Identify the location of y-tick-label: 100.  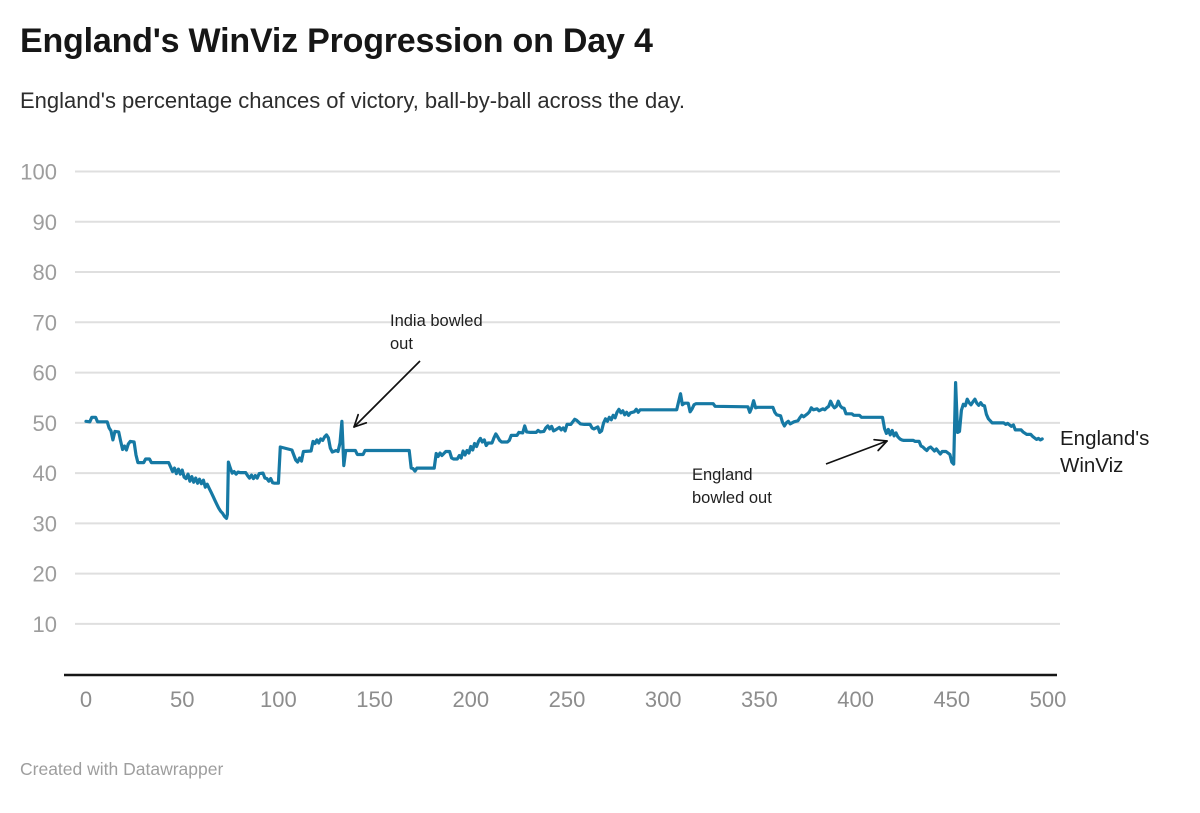
(38, 172).